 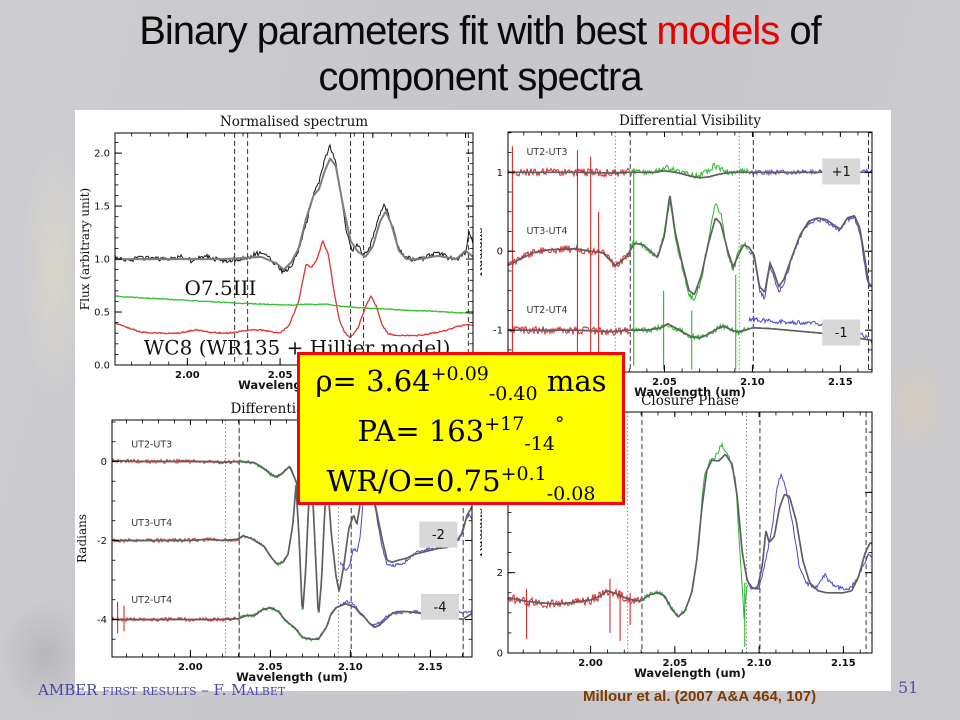 I want to click on svg-text: 1.0, so click(x=102, y=260).